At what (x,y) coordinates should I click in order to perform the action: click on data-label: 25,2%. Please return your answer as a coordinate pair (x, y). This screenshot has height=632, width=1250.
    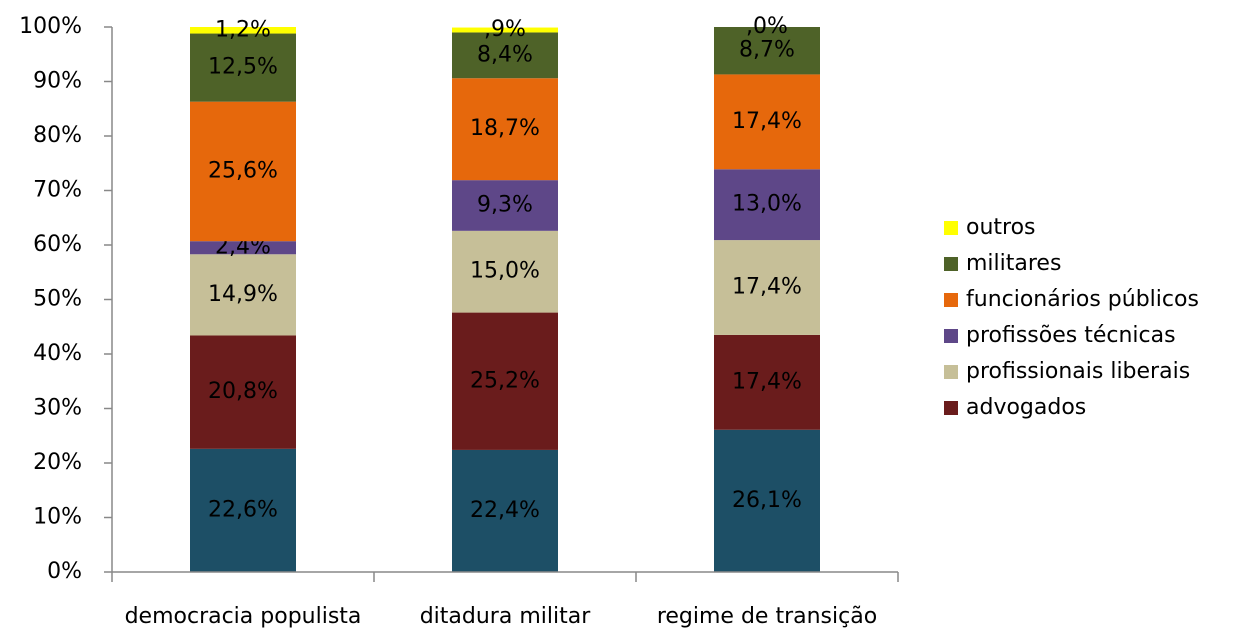
    Looking at the image, I should click on (505, 380).